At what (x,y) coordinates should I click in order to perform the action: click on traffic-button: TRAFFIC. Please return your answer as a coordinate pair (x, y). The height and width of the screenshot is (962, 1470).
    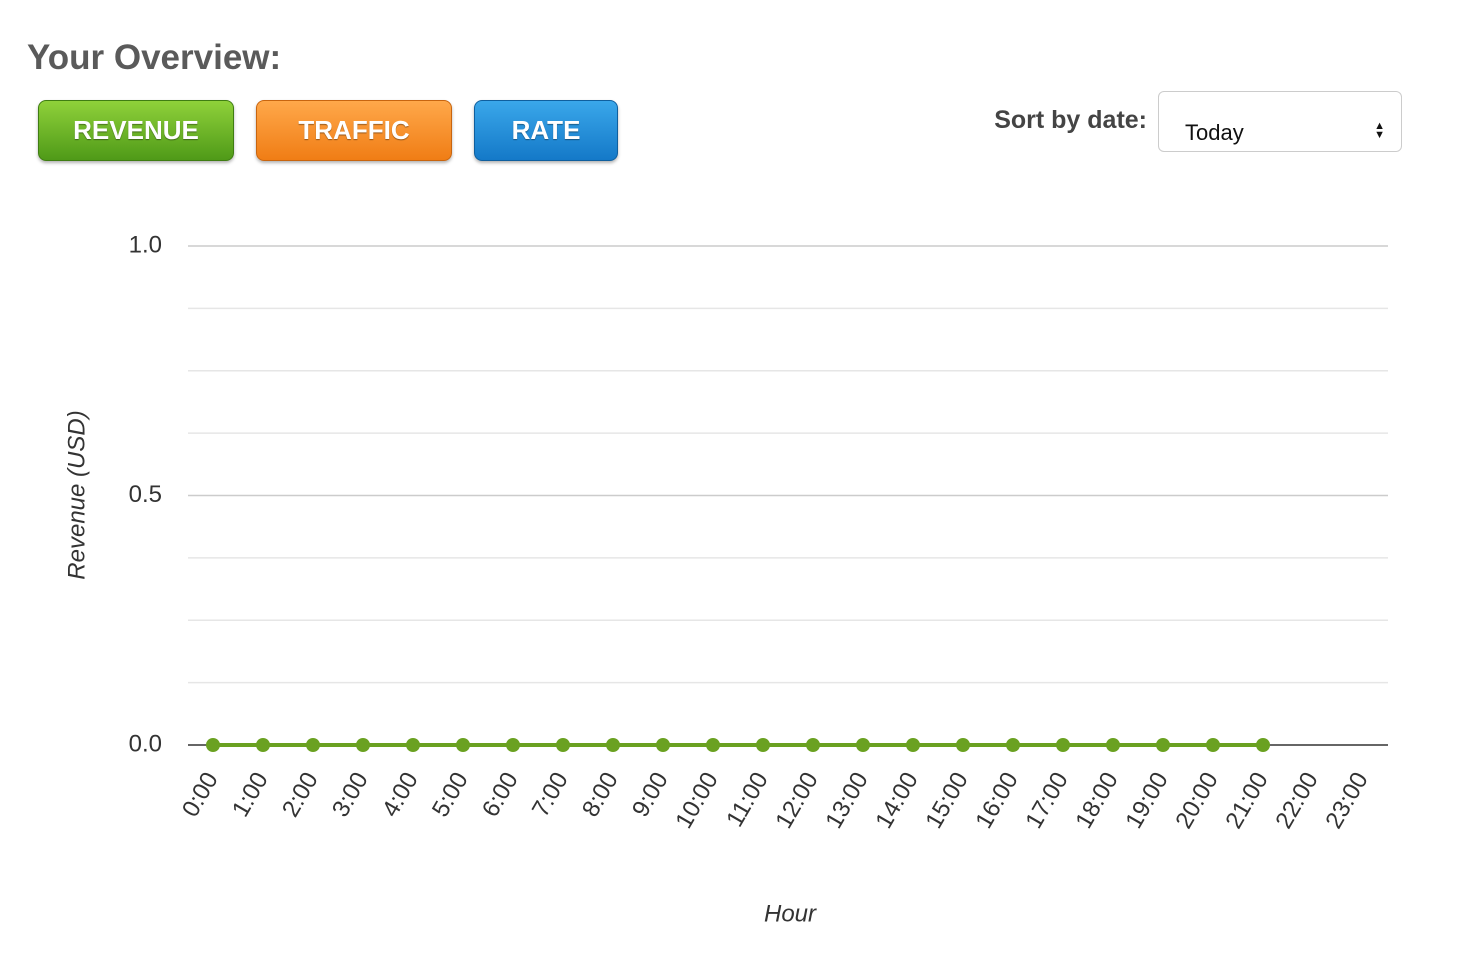
    Looking at the image, I should click on (354, 130).